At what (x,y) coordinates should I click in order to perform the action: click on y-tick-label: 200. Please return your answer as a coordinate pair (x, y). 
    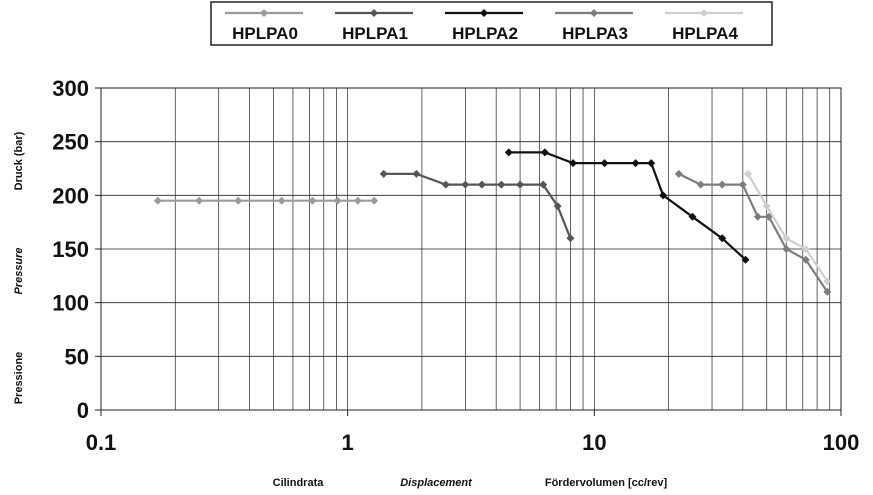
    Looking at the image, I should click on (70, 195).